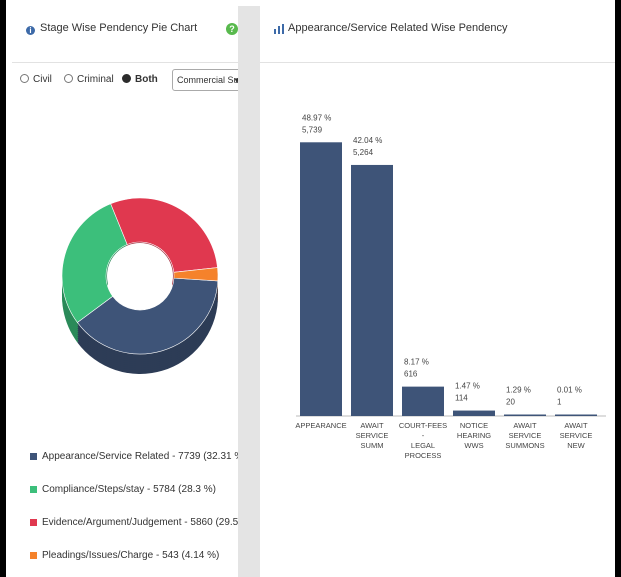 This screenshot has width=621, height=577. Describe the element at coordinates (423, 455) in the screenshot. I see `x-tick-label: PROCESS` at that location.